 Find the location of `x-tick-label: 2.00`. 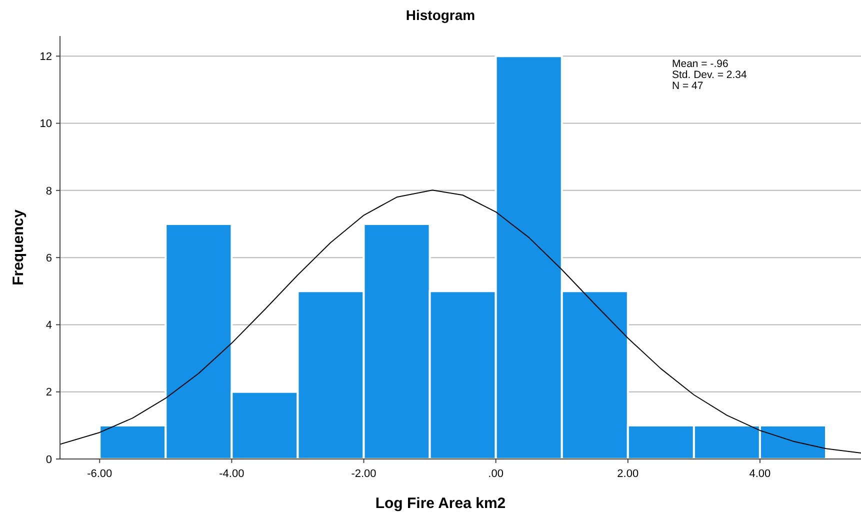

x-tick-label: 2.00 is located at coordinates (628, 474).